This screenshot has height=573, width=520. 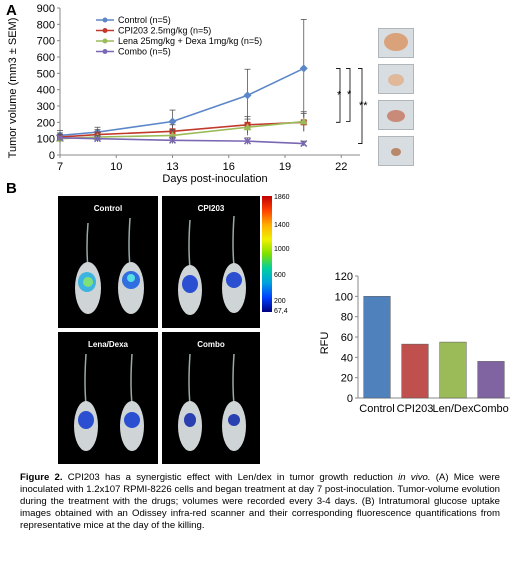 I want to click on imaging-panel-control: Control, so click(x=108, y=262).